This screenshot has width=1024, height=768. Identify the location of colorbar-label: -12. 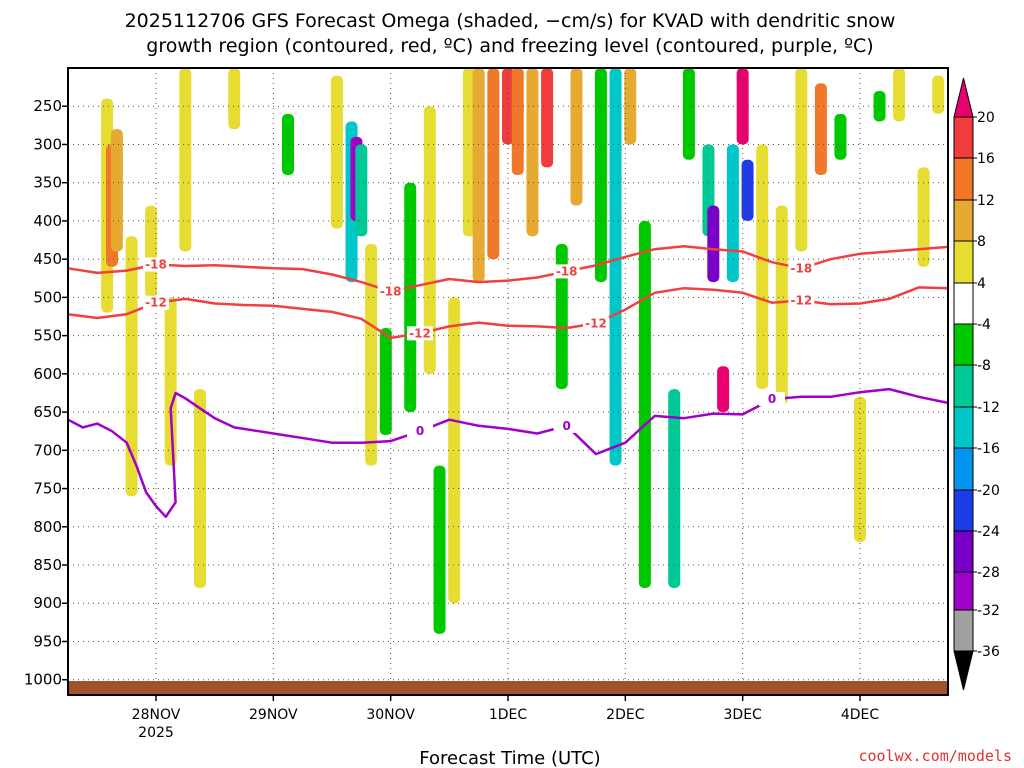
(988, 408).